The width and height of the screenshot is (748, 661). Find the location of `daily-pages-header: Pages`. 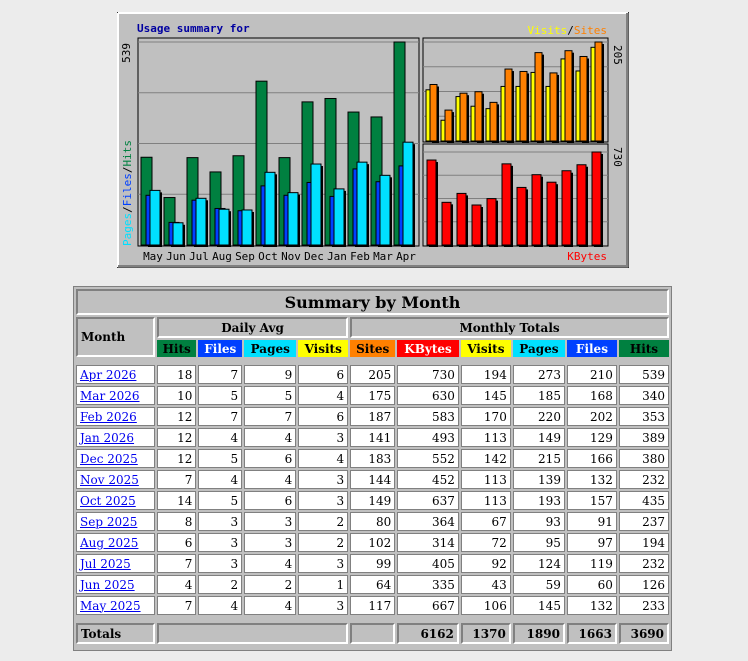

daily-pages-header: Pages is located at coordinates (270, 348).